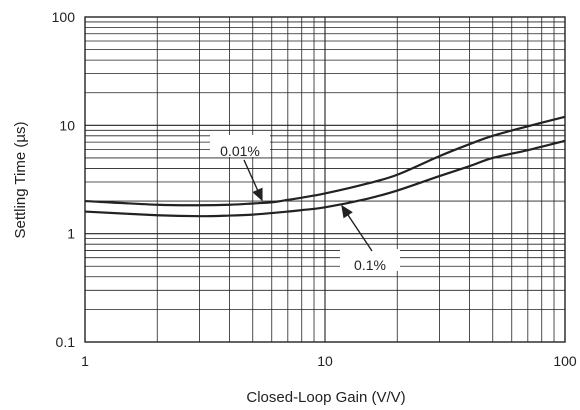 This screenshot has height=410, width=580. I want to click on annotations-group: 0.01% 0.1%, so click(305, 204).